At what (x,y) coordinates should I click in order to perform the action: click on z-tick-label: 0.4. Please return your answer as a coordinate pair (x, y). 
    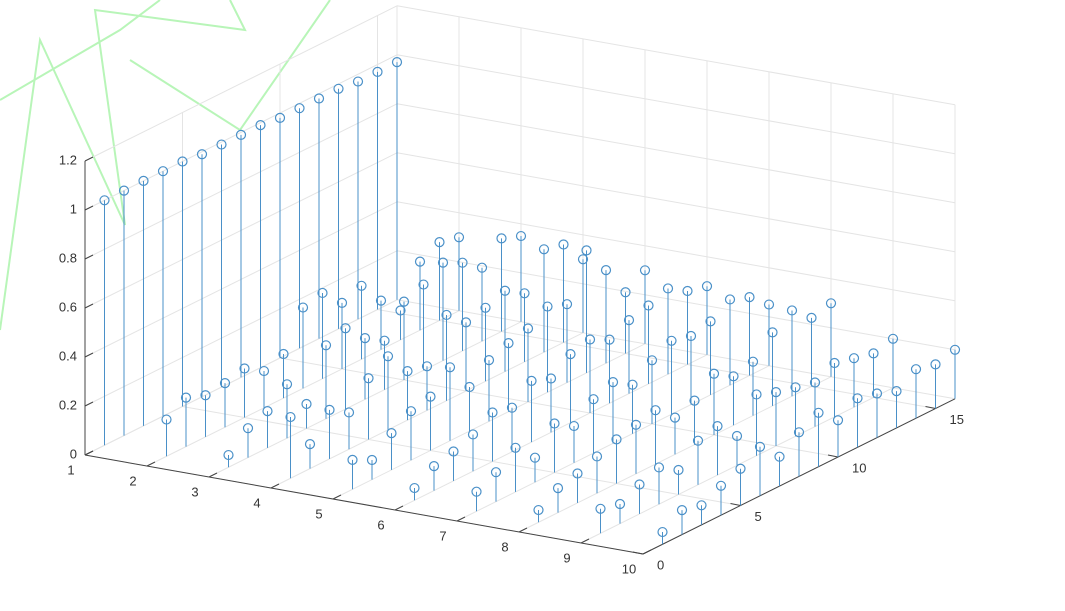
    Looking at the image, I should click on (68, 355).